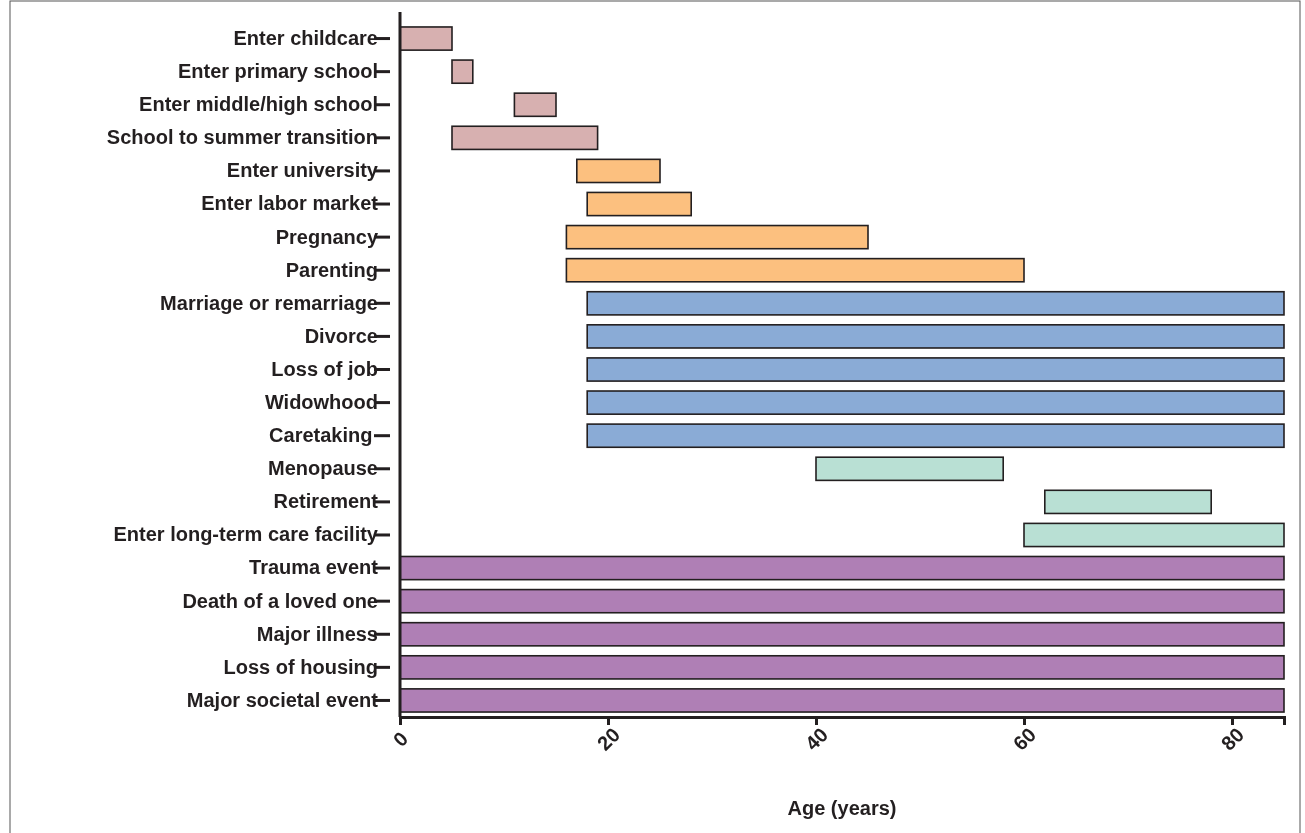  What do you see at coordinates (277, 71) in the screenshot?
I see `y-tick-label: Enter primary school` at bounding box center [277, 71].